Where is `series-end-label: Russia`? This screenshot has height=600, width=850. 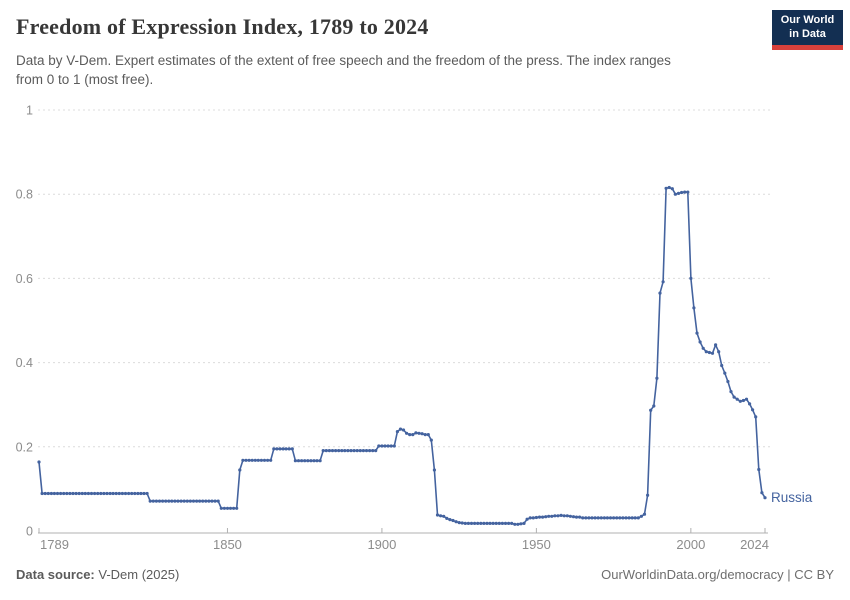
series-end-label: Russia is located at coordinates (792, 497).